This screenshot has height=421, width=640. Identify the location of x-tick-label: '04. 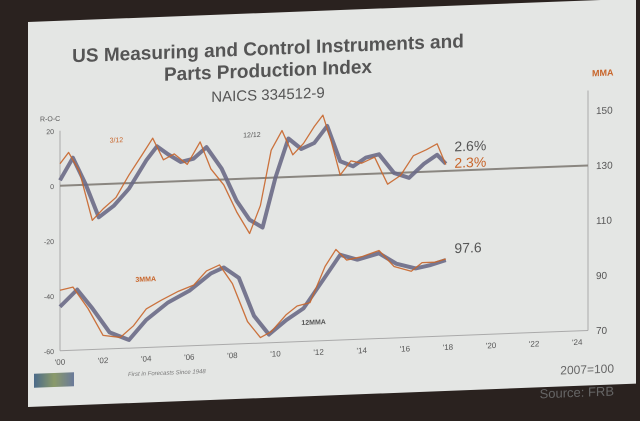
(146, 358).